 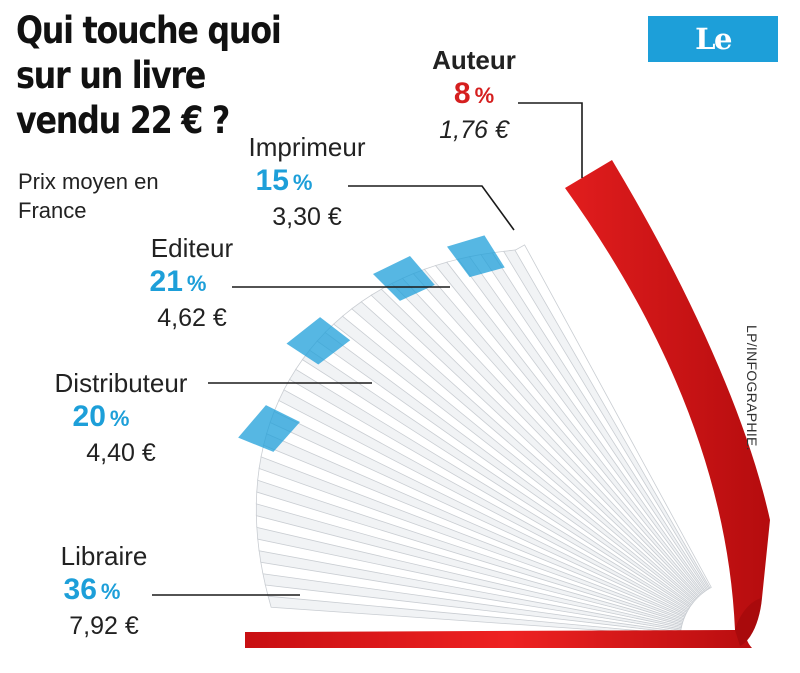 I want to click on slice-label-distributeur: Distributeur 20% 4,40 €, so click(x=121, y=418).